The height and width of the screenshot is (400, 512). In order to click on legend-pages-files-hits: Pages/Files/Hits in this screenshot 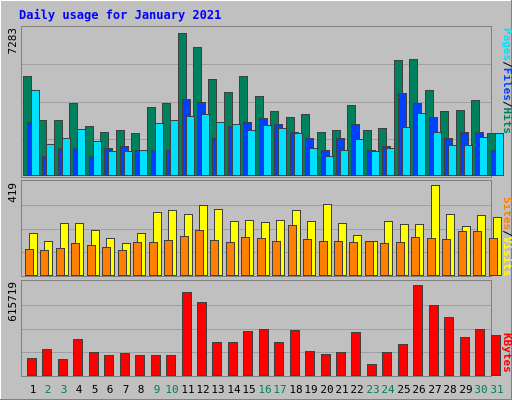, I will do `click(506, 81)`.